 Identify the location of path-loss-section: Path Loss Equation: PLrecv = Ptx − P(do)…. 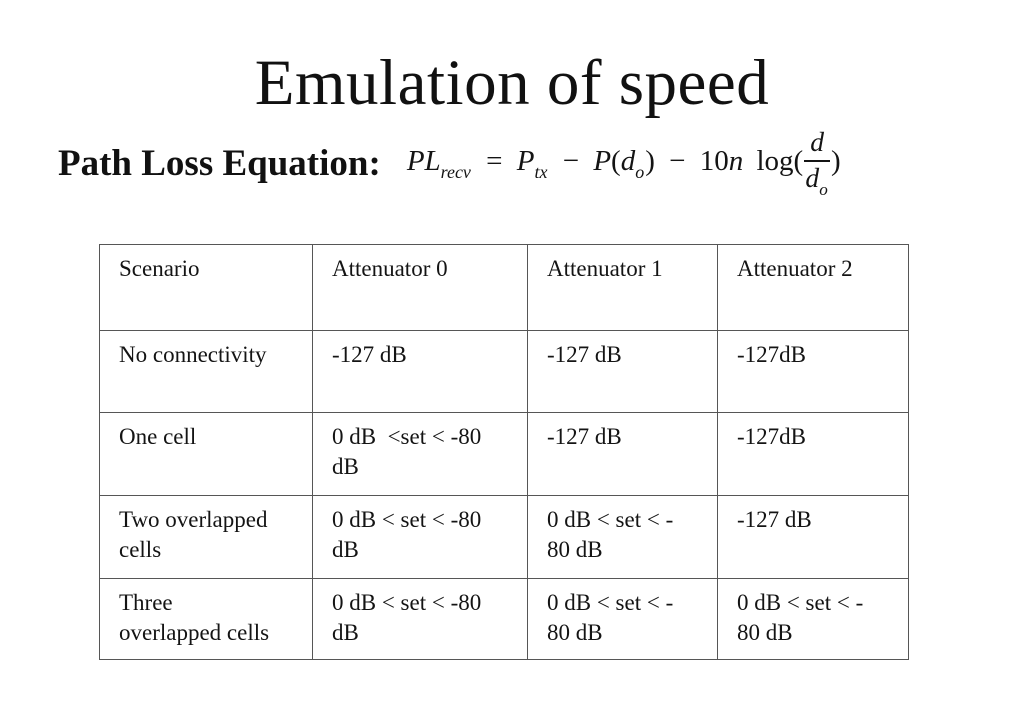
(528, 163).